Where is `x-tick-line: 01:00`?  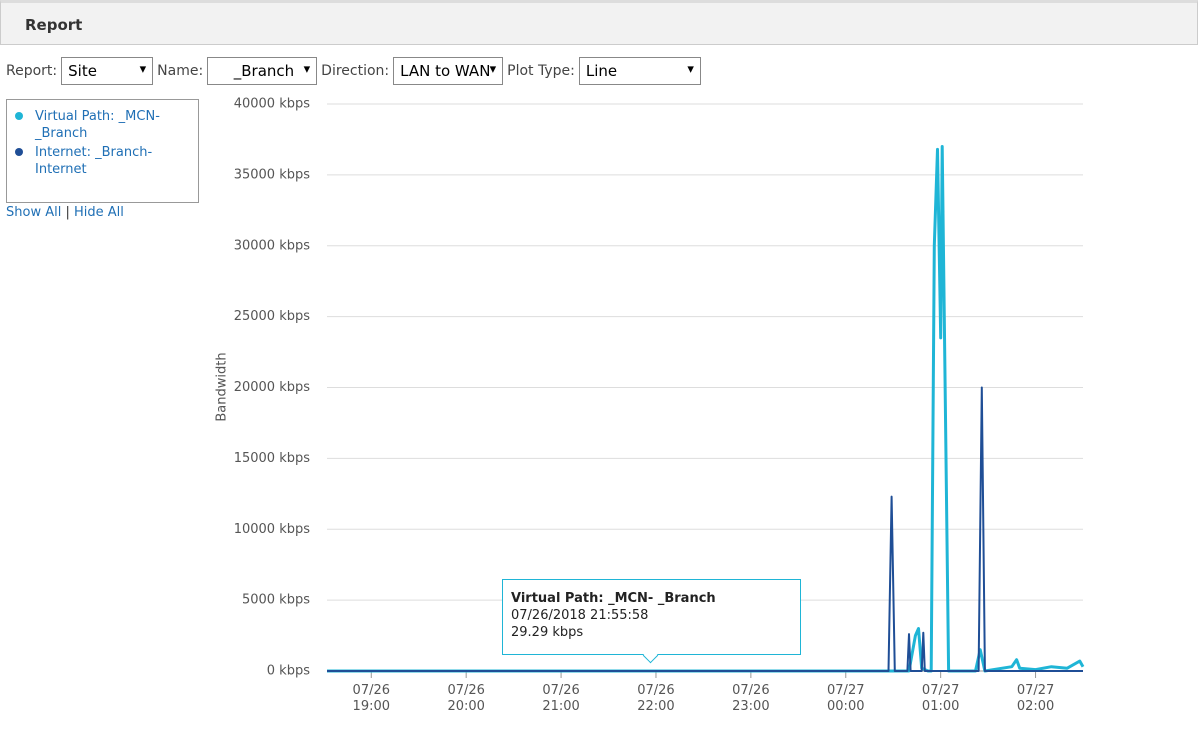 x-tick-line: 01:00 is located at coordinates (940, 706).